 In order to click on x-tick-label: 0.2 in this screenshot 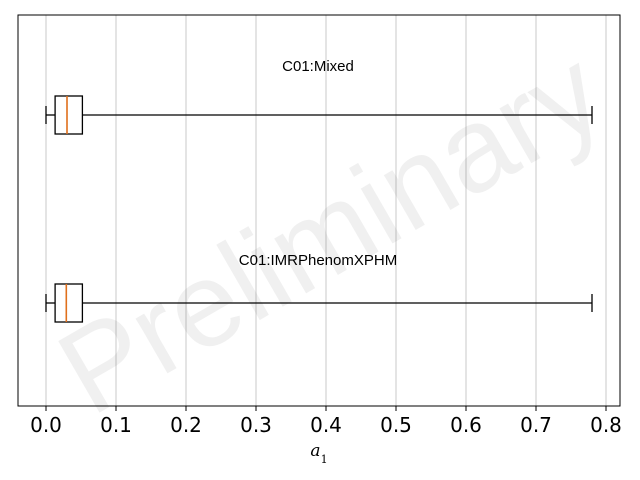, I will do `click(186, 425)`.